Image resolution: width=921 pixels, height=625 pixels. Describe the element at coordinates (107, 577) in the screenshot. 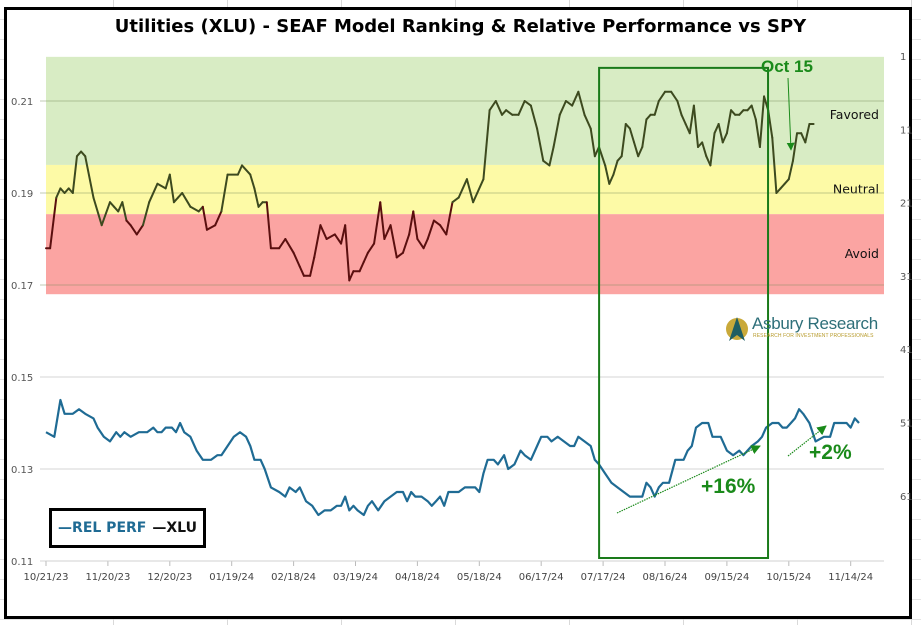

I see `x-tick-label: 11/20/23` at that location.